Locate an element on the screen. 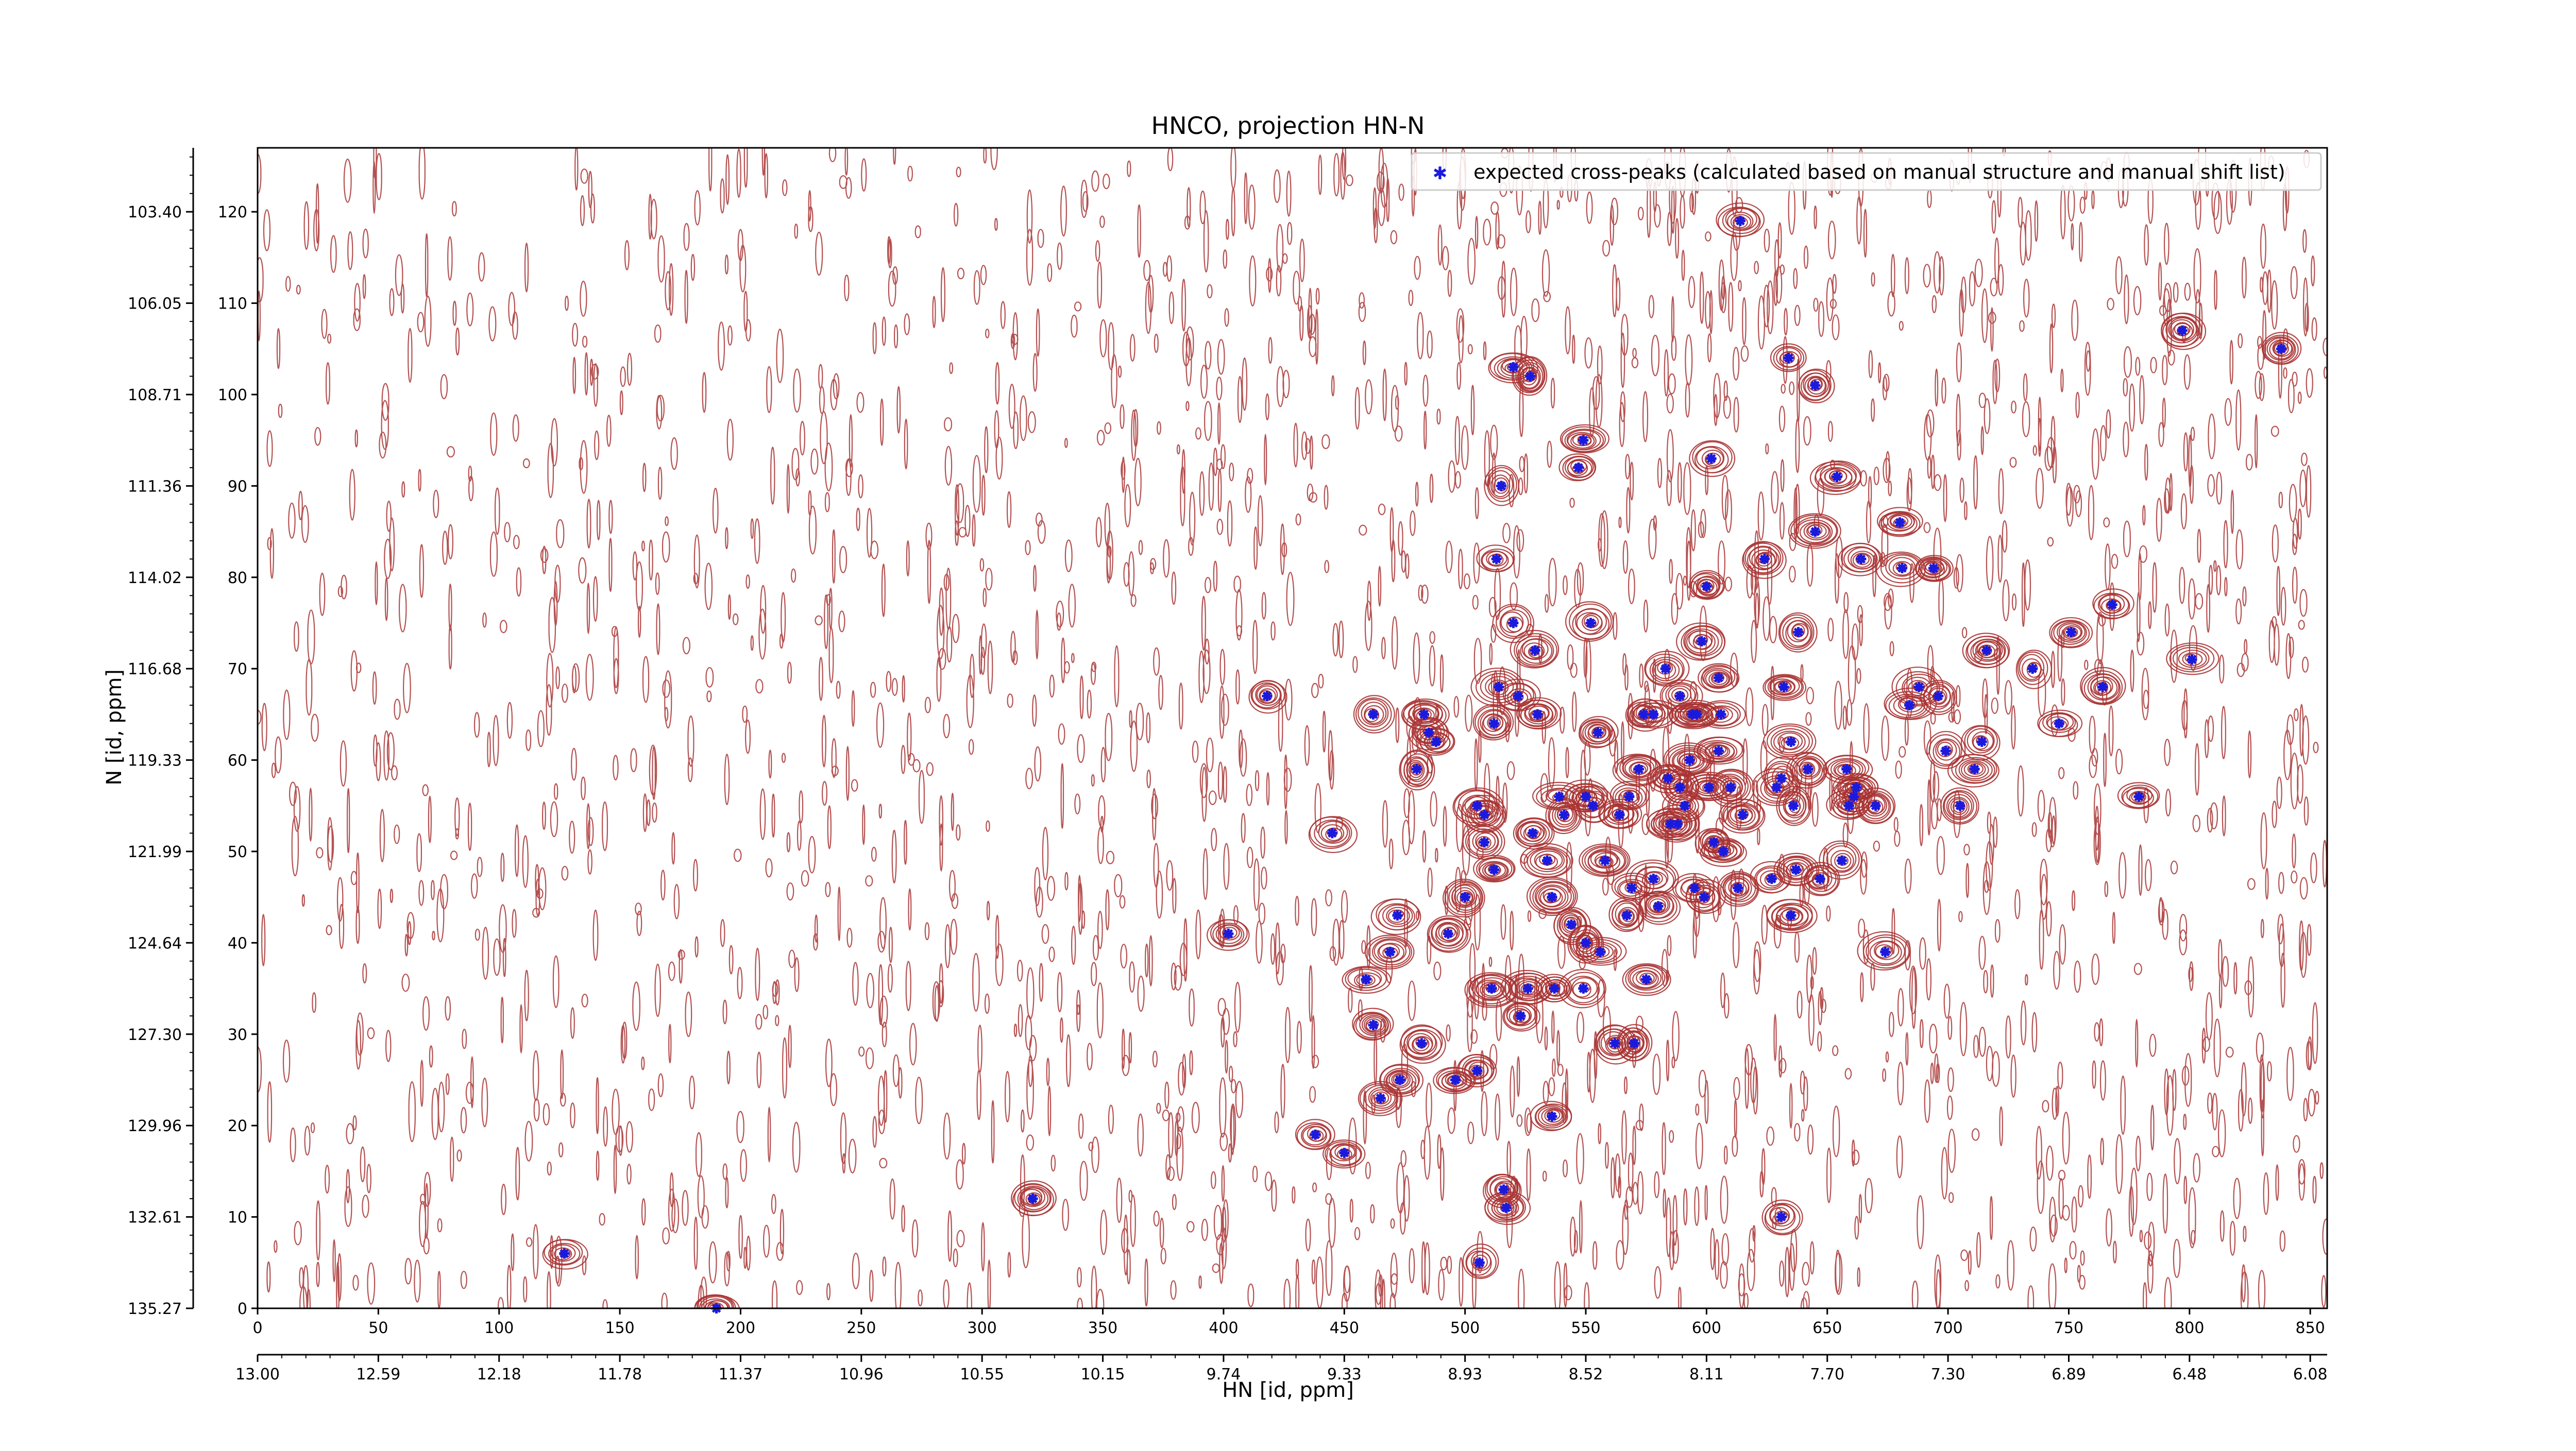 The image size is (2576, 1451). y-index-tick-label: 20 is located at coordinates (237, 1126).